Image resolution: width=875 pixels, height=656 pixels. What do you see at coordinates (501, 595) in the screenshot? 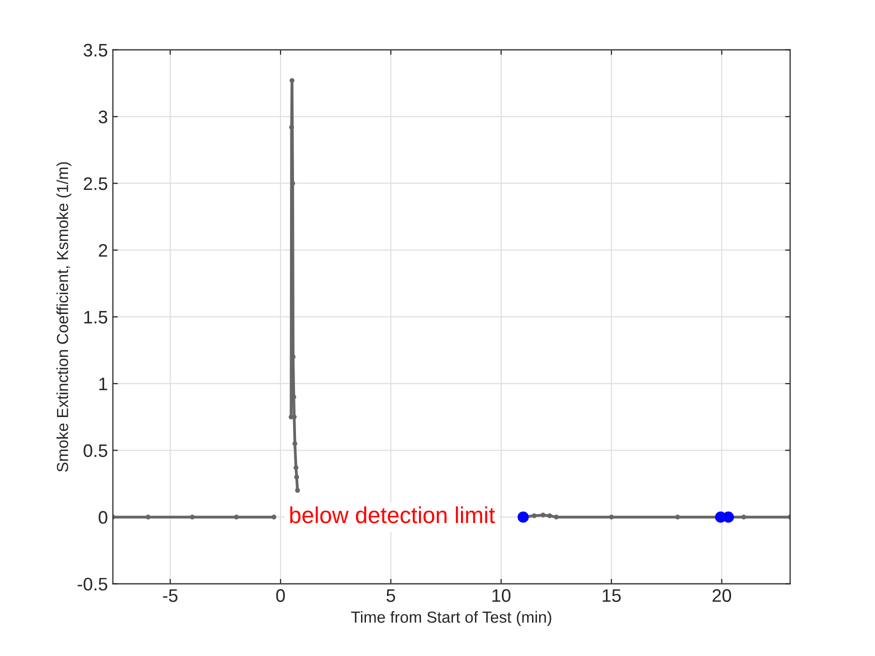
I see `x-tick-label: 10` at bounding box center [501, 595].